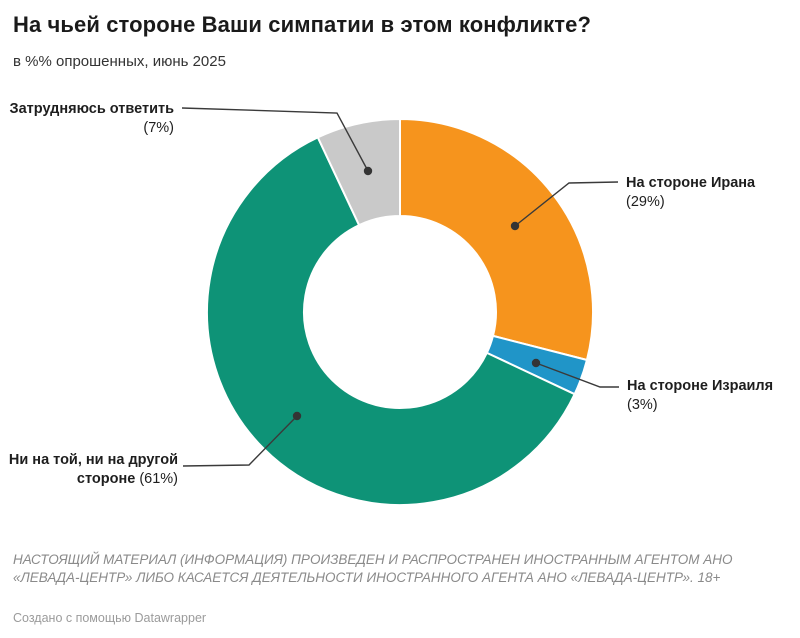 The height and width of the screenshot is (638, 800). Describe the element at coordinates (536, 363) in the screenshot. I see `leader-dot-israel` at that location.